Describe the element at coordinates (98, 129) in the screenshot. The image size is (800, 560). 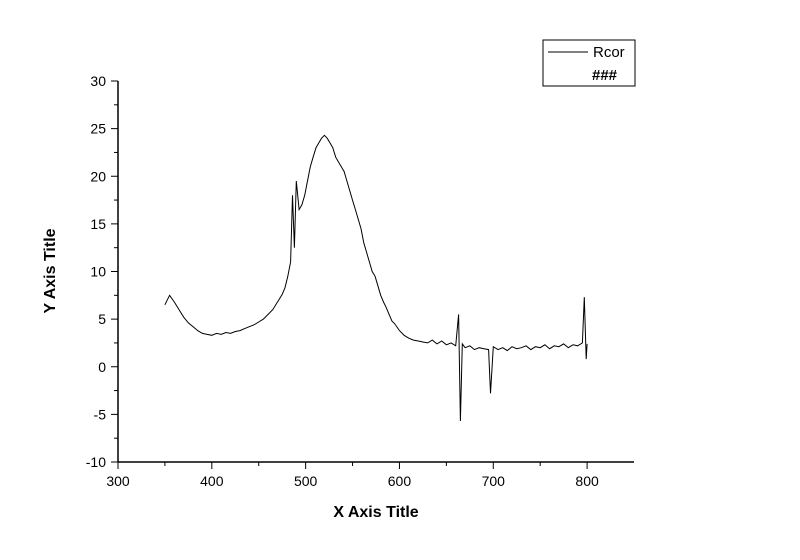
I see `y-tick-label: 25` at that location.